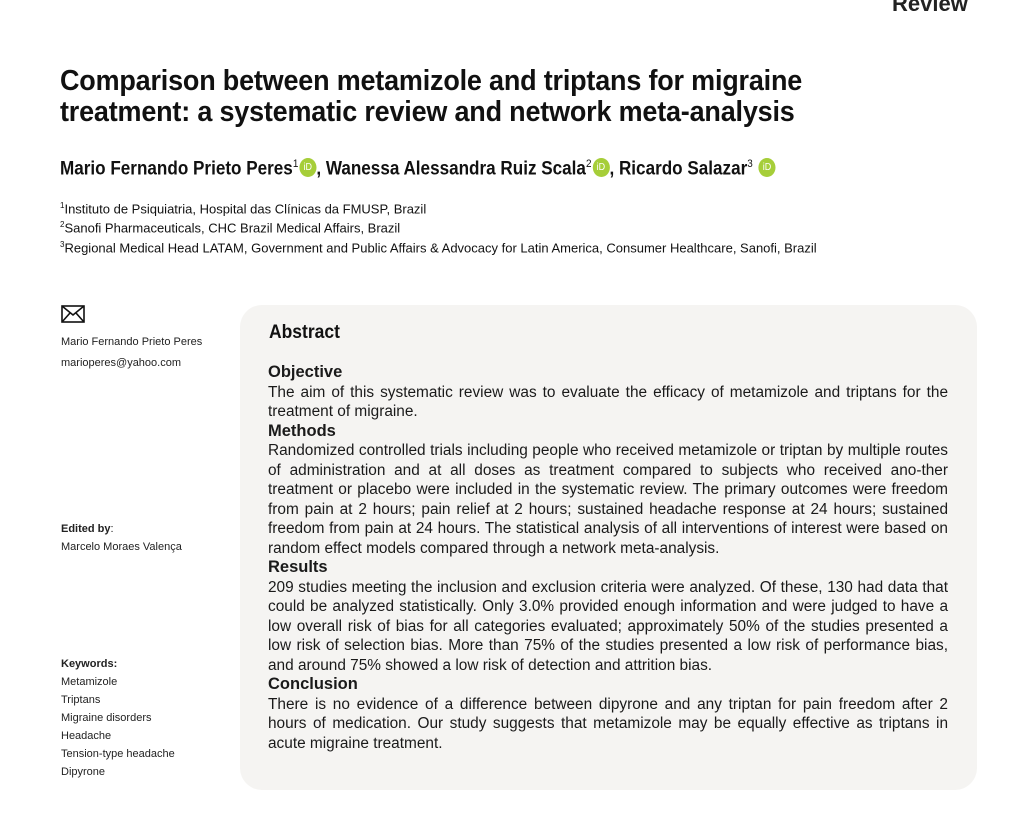 This screenshot has height=829, width=1024. I want to click on author-affil-sup: 3, so click(750, 164).